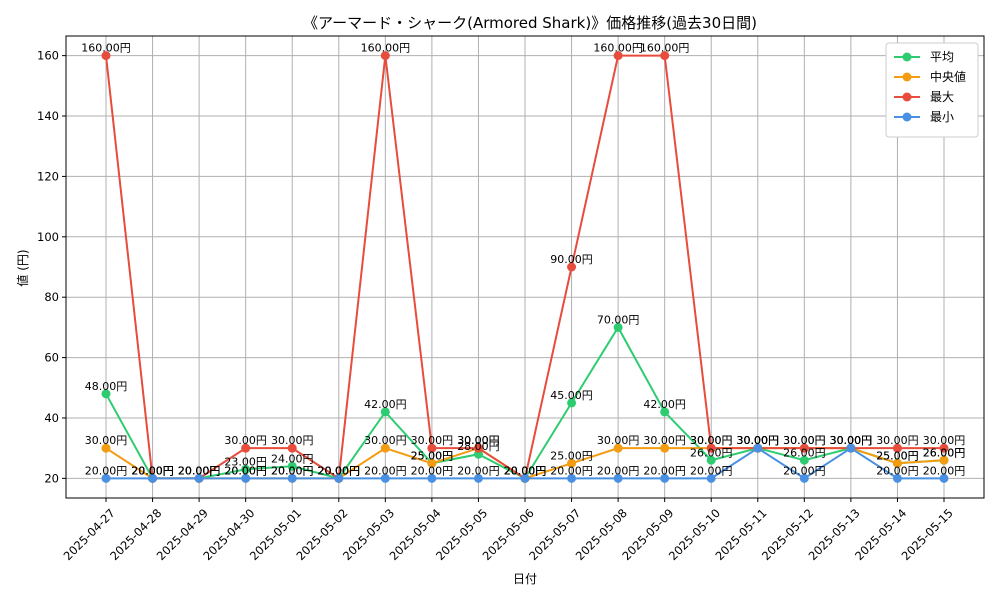  I want to click on data-label: 70.00円, so click(618, 319).